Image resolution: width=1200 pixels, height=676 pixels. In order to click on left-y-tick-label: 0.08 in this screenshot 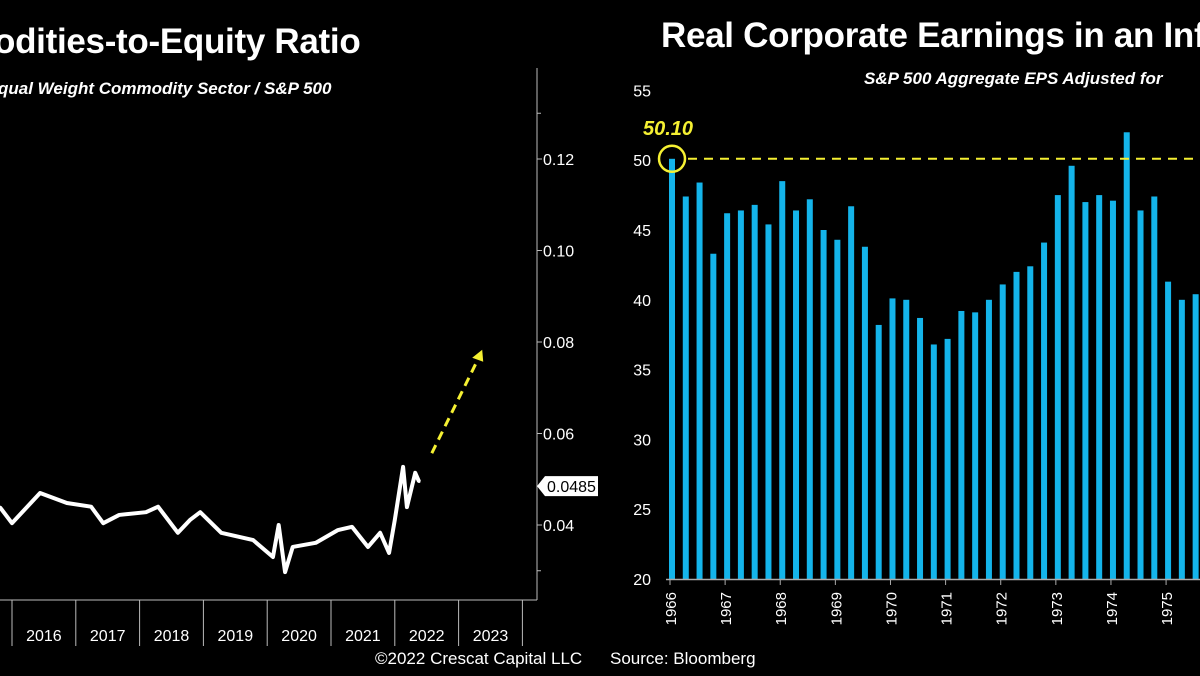, I will do `click(558, 343)`.